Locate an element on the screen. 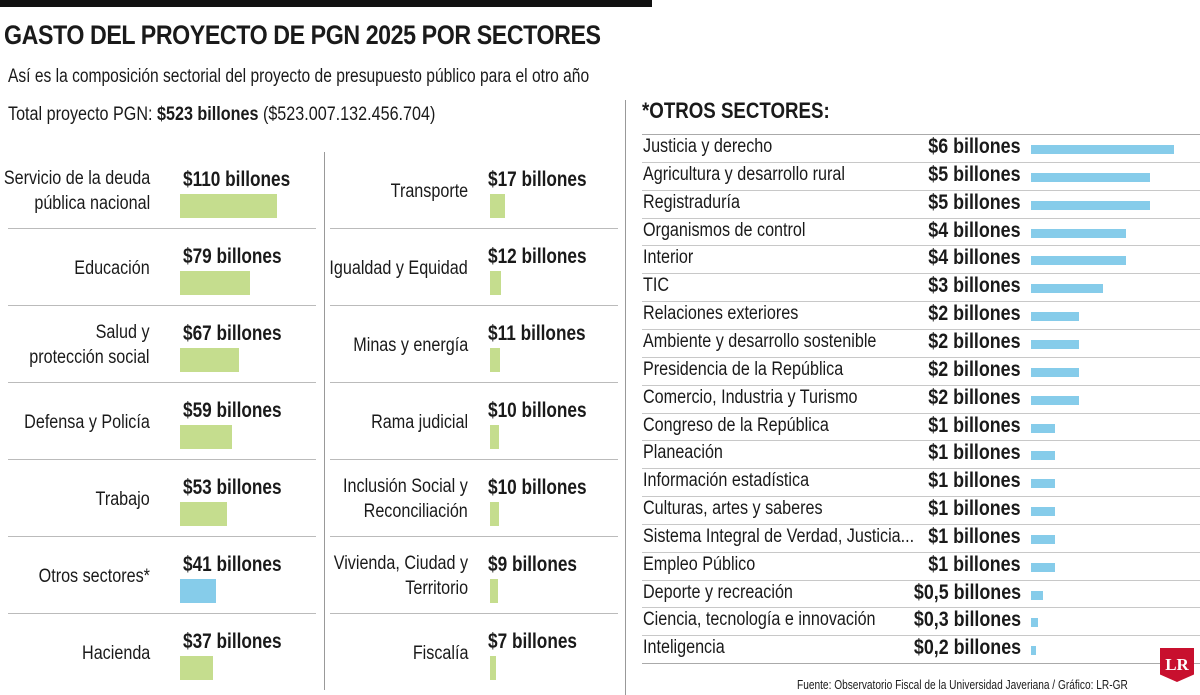 The height and width of the screenshot is (695, 1200). sector-label-text: Inclusión Social y Reconciliación is located at coordinates (405, 499).